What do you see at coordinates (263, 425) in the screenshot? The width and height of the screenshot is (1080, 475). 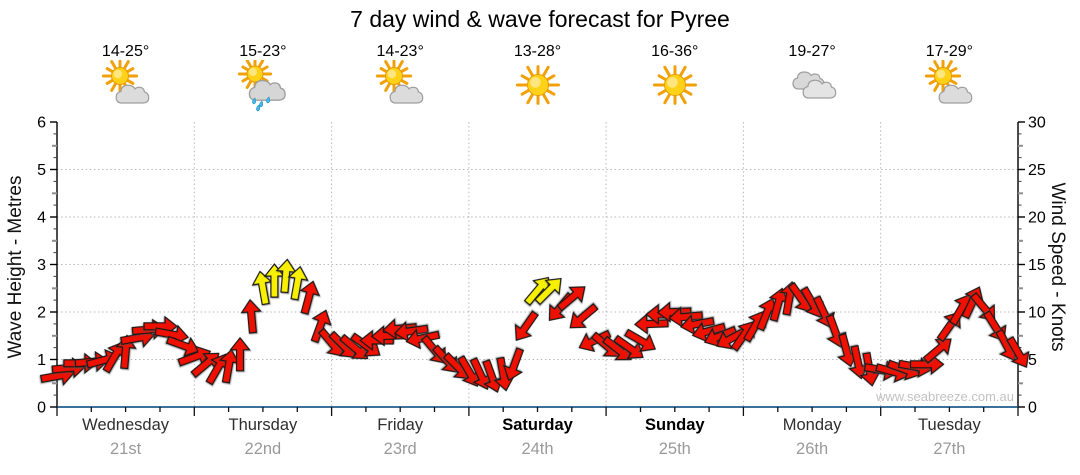 I see `day-name: Thursday` at bounding box center [263, 425].